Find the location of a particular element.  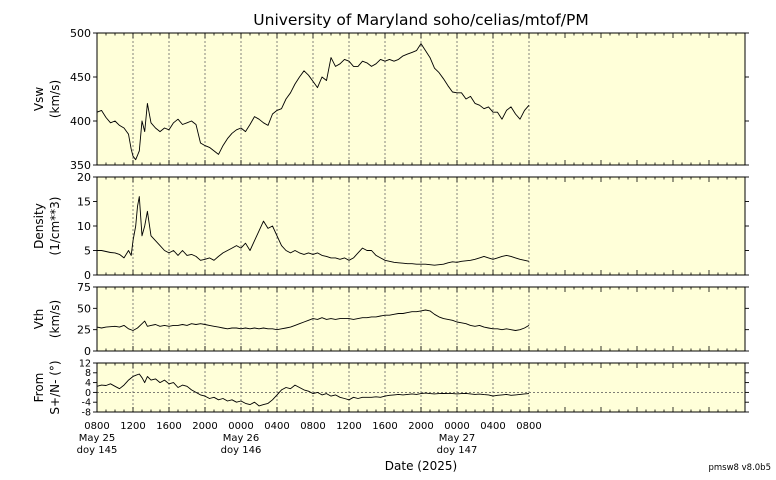

y-tick-label: 50 is located at coordinates (84, 308).